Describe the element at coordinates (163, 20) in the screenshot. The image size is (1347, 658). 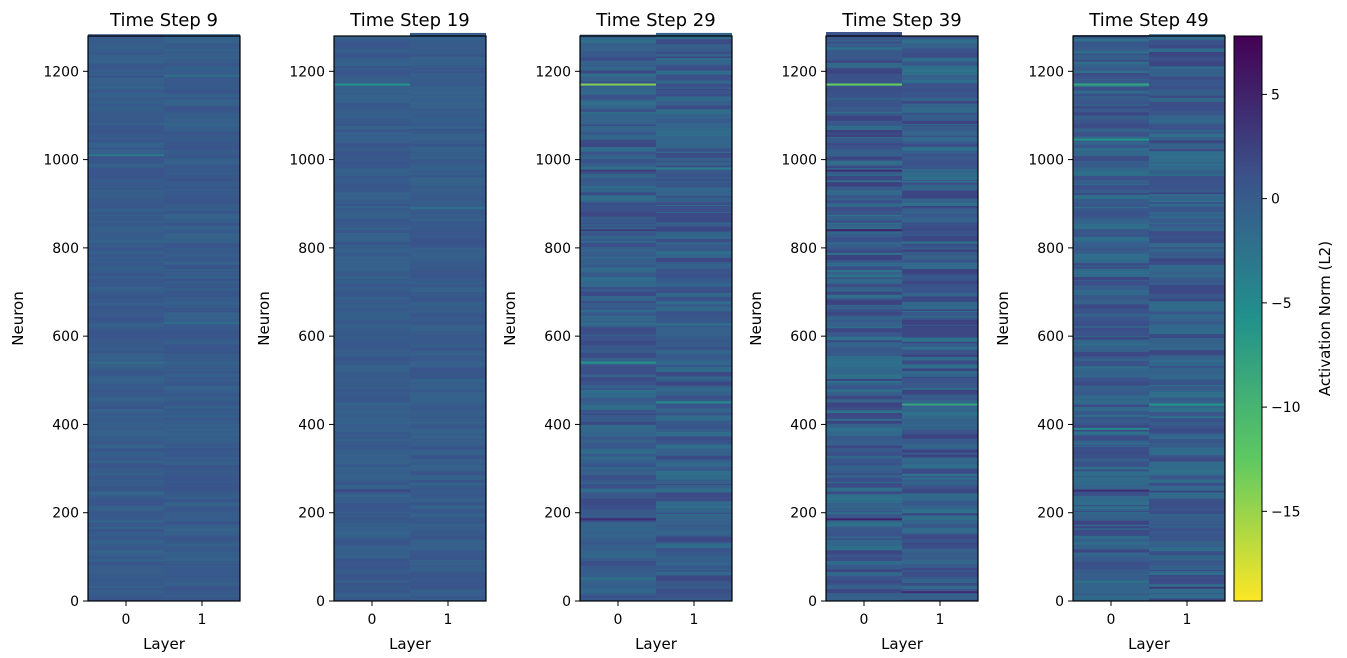
I see `panel-title: Time Step 9` at that location.